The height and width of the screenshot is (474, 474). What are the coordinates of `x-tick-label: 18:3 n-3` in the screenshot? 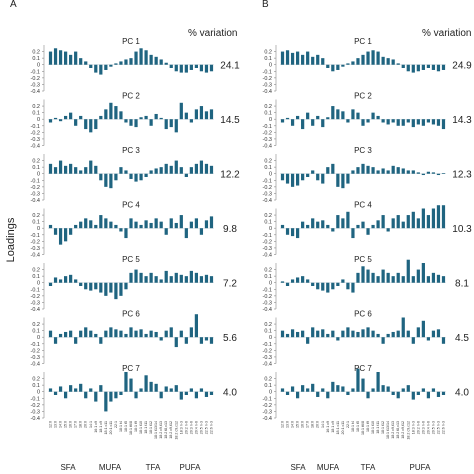 It's located at (181, 427).